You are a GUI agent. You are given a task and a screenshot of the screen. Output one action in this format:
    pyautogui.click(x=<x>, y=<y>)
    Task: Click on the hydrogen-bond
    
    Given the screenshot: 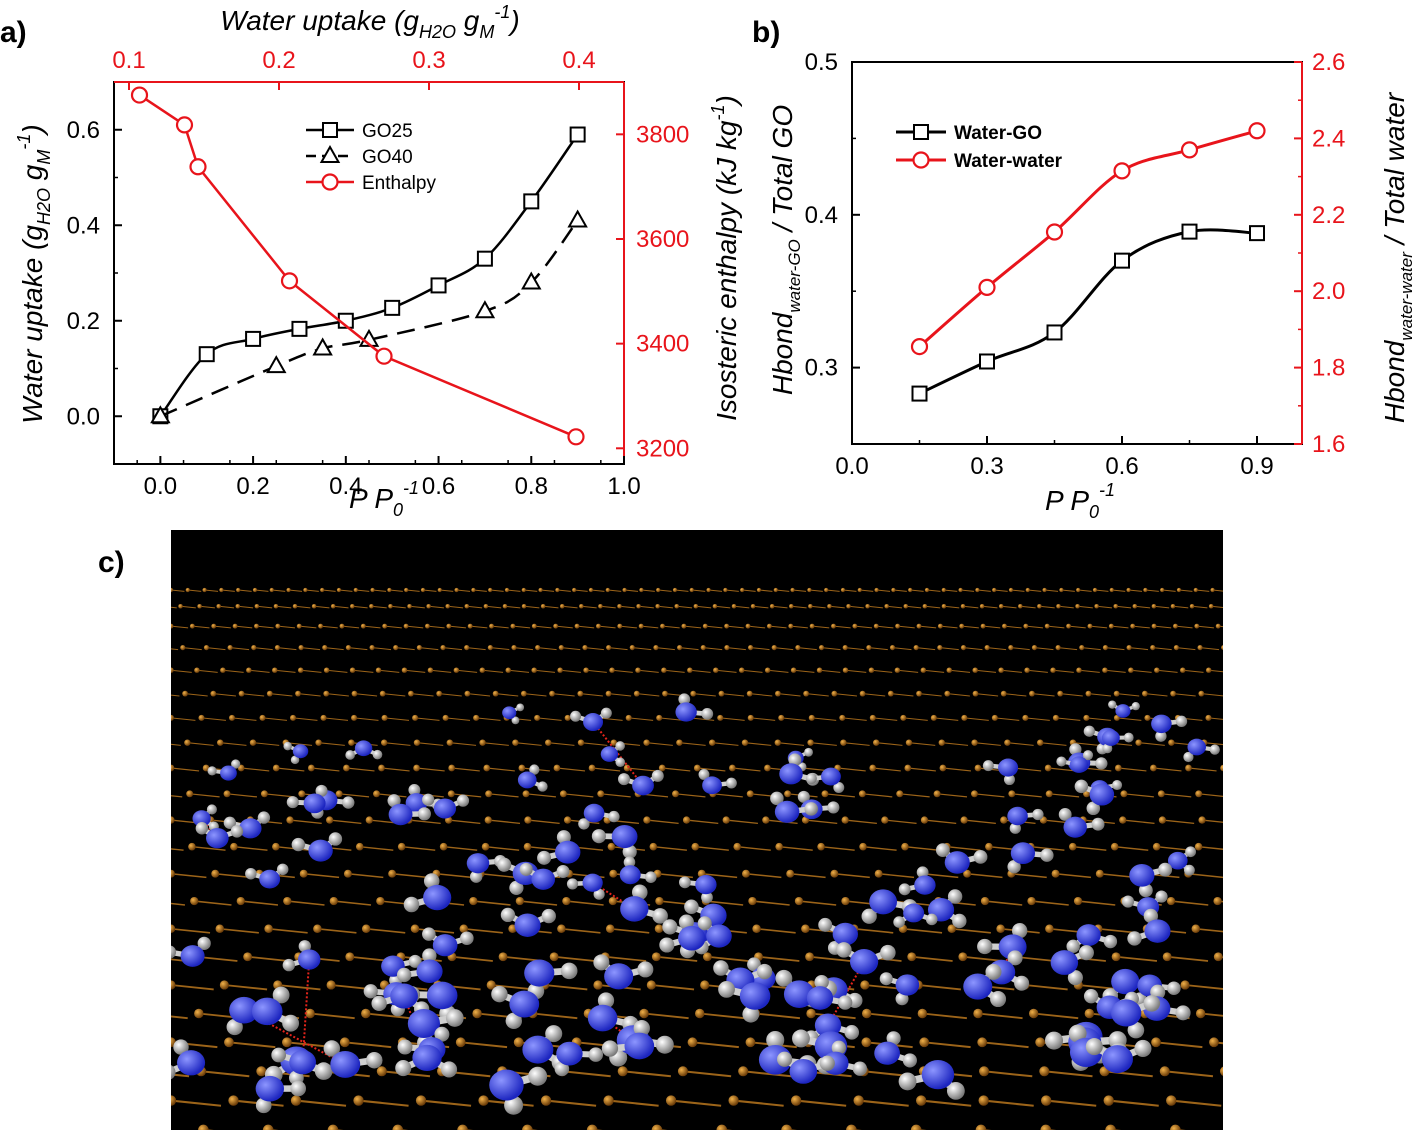 What is the action you would take?
    pyautogui.click(x=306, y=1011)
    